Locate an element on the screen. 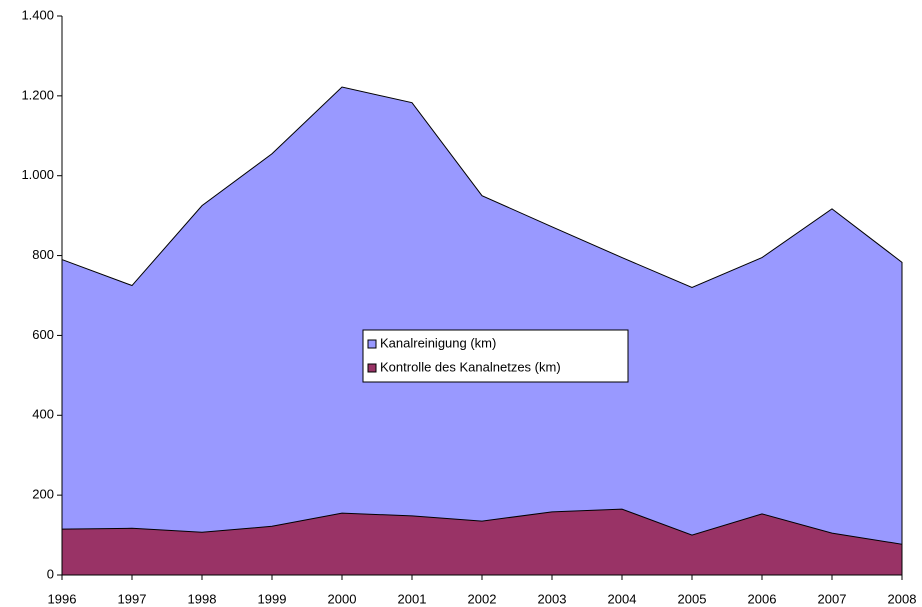 The width and height of the screenshot is (922, 607). y-tick-label: 600 is located at coordinates (43, 334).